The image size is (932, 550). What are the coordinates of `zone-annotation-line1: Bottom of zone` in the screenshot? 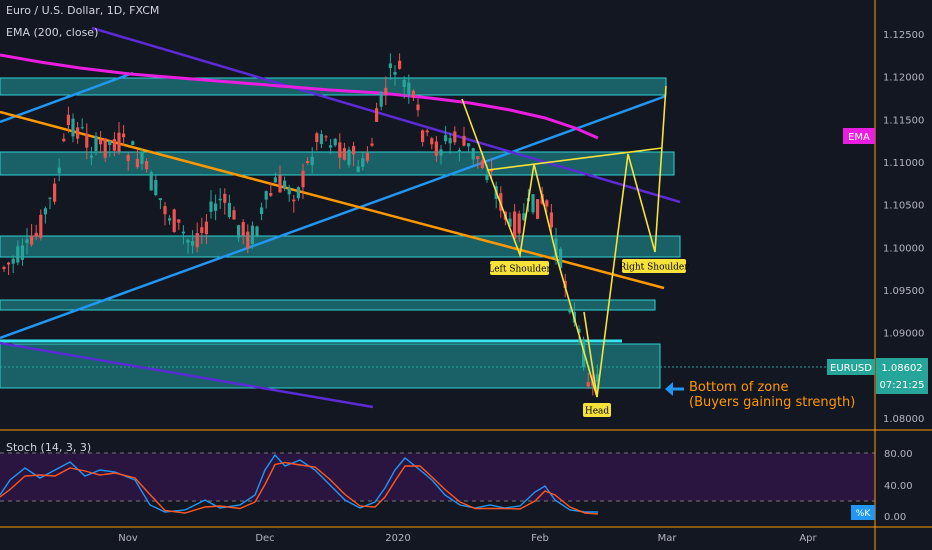 It's located at (739, 387).